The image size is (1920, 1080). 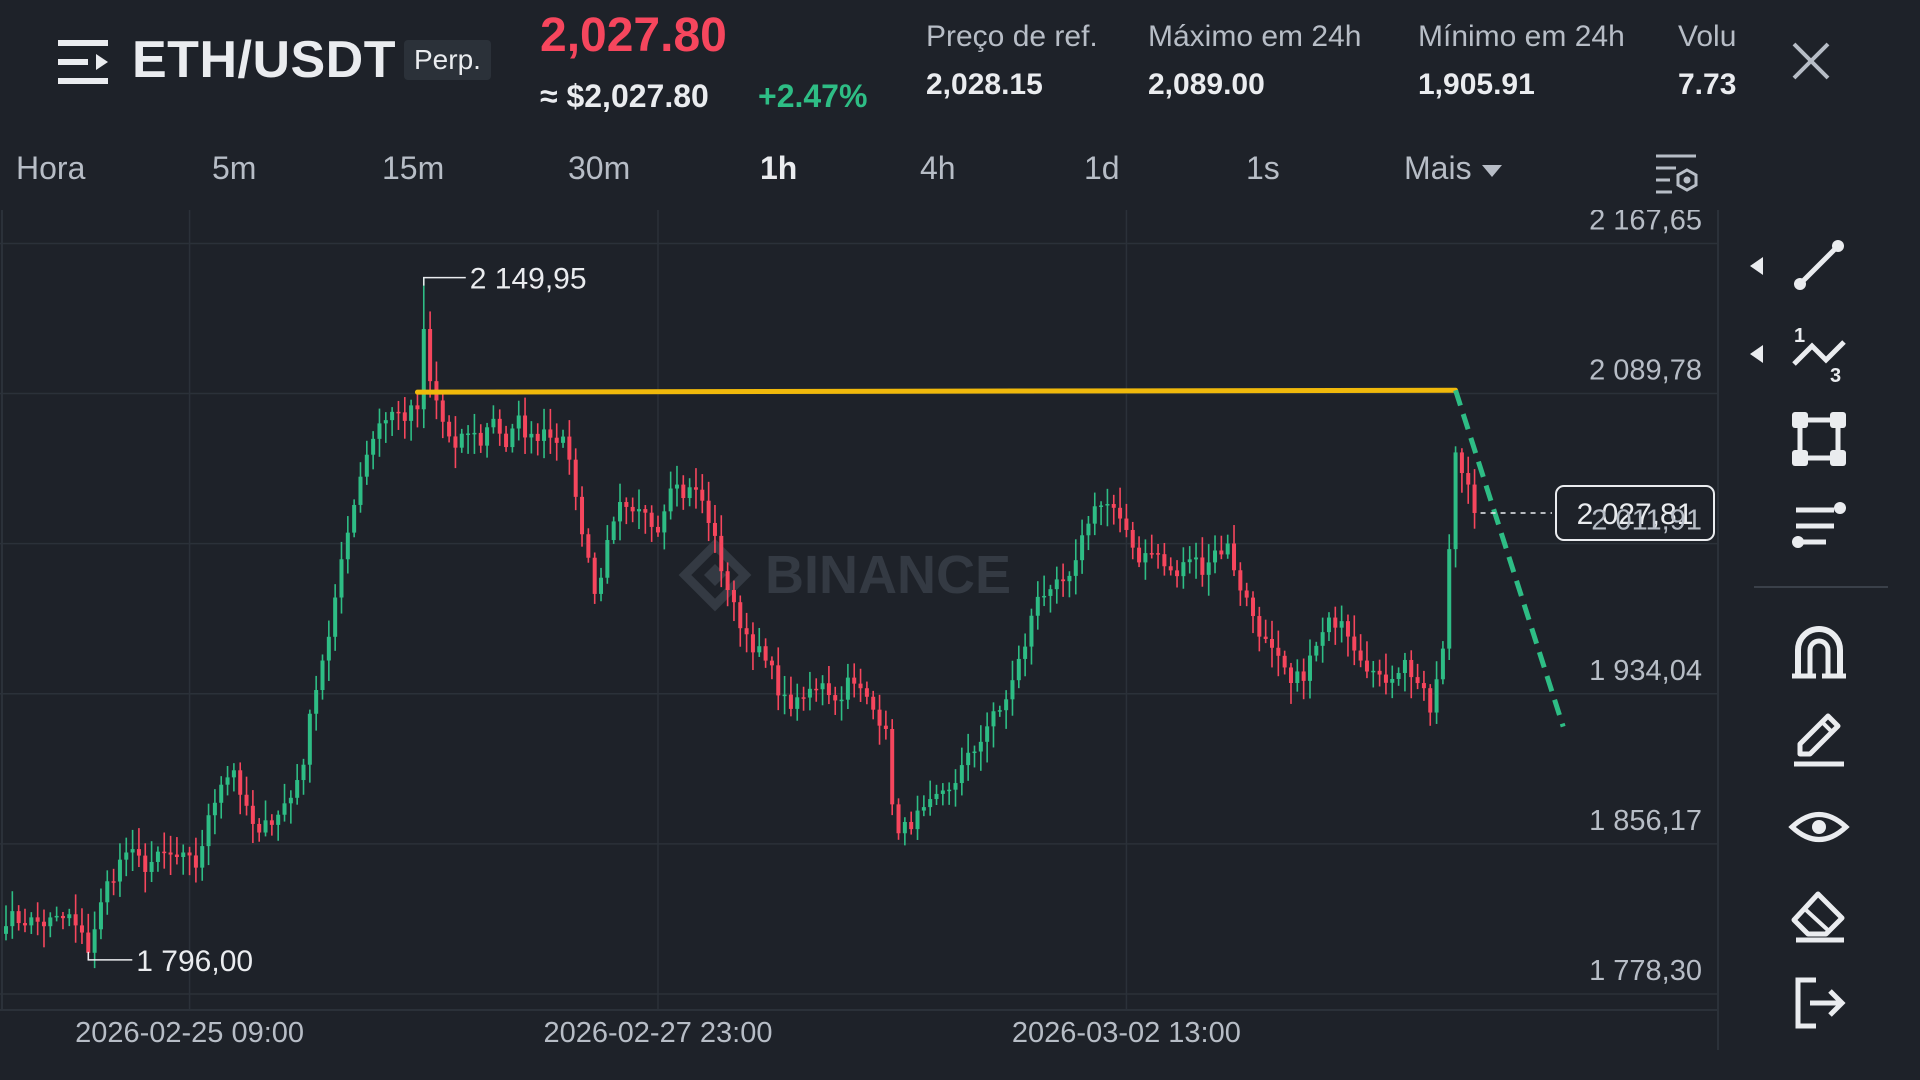 What do you see at coordinates (1811, 61) in the screenshot?
I see `close-icon` at bounding box center [1811, 61].